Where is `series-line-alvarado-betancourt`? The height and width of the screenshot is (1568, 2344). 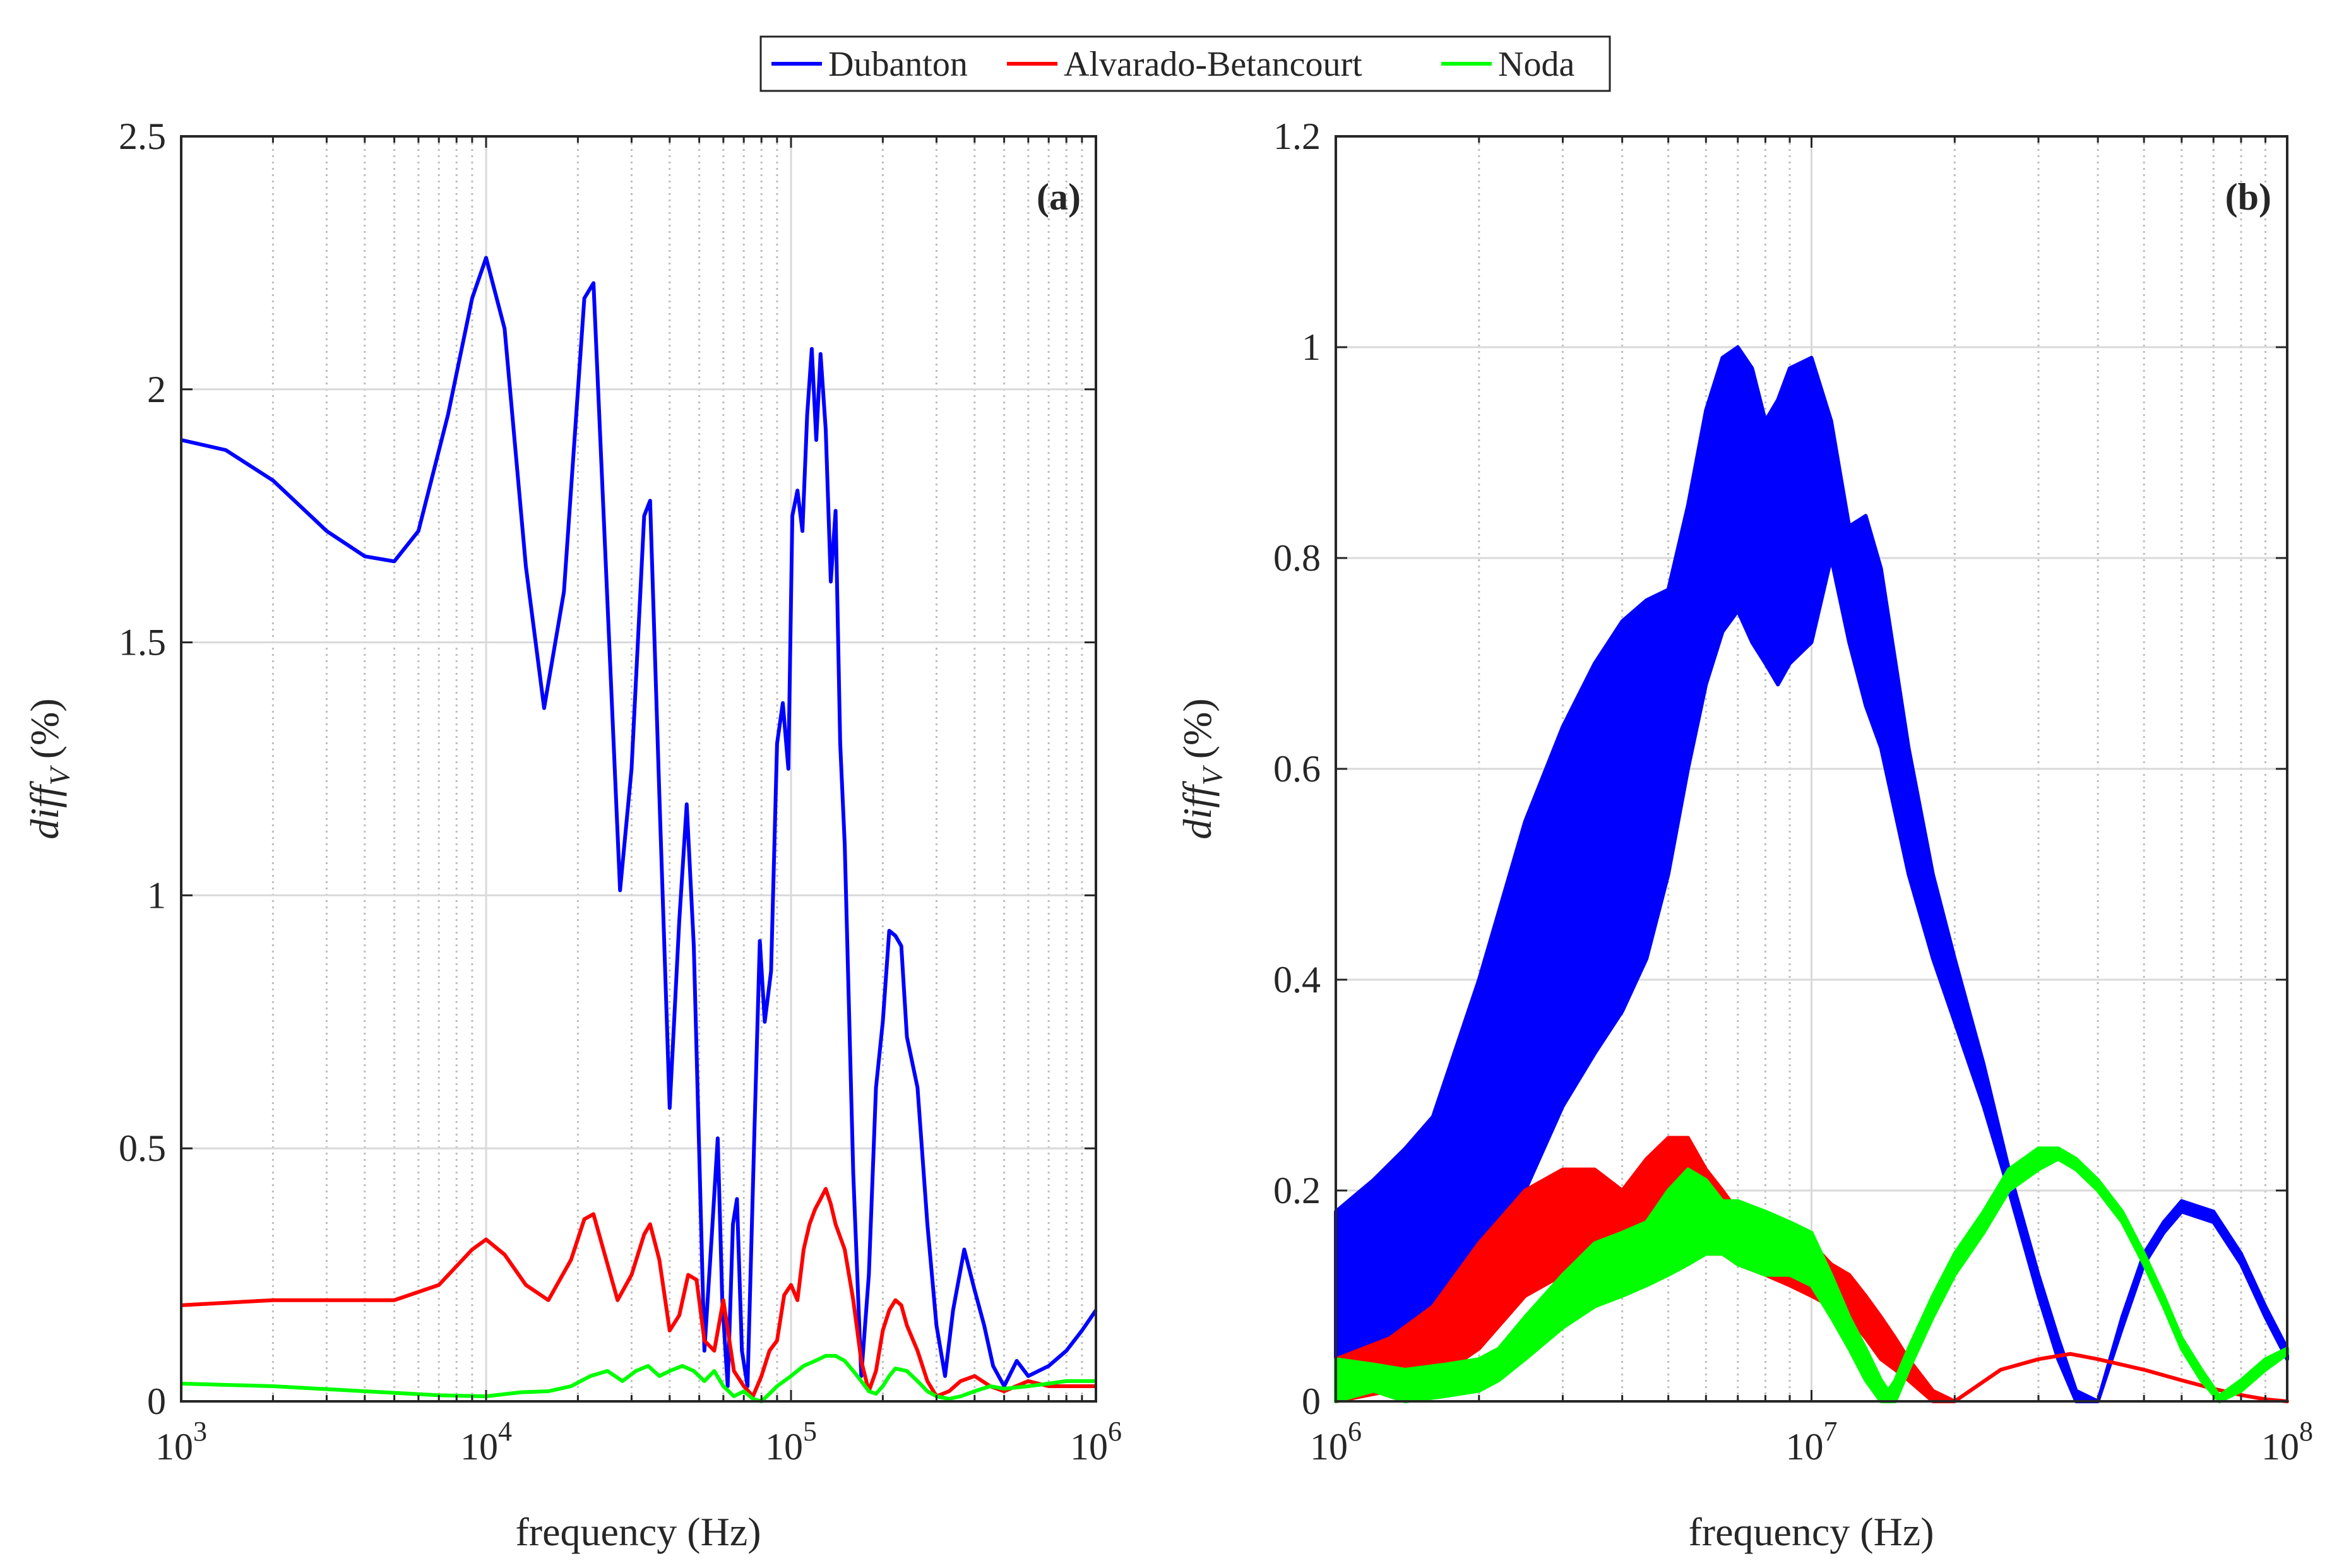 series-line-alvarado-betancourt is located at coordinates (638, 1292).